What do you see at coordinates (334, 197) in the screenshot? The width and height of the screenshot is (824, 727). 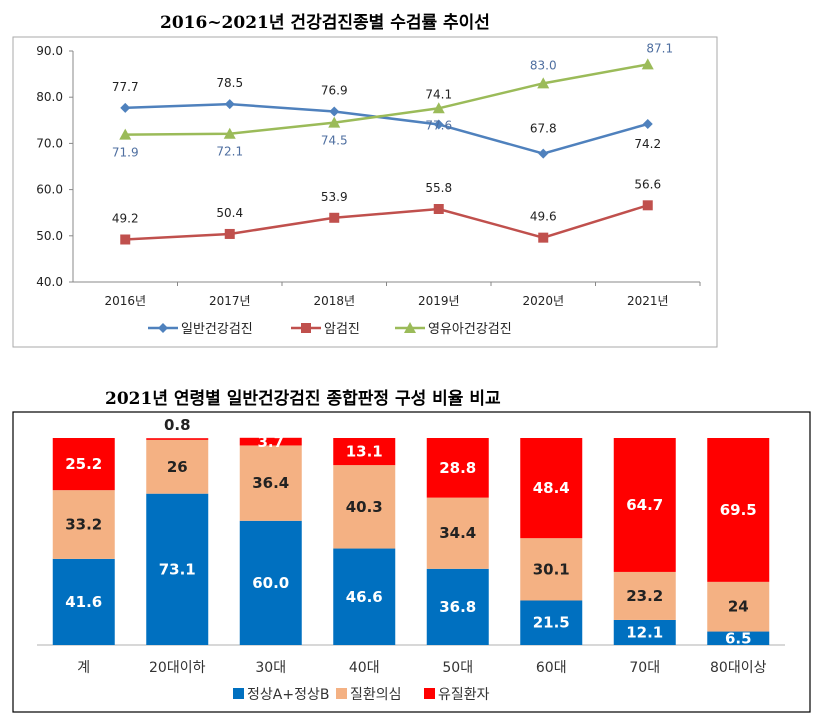 I see `data-label: 53.9` at bounding box center [334, 197].